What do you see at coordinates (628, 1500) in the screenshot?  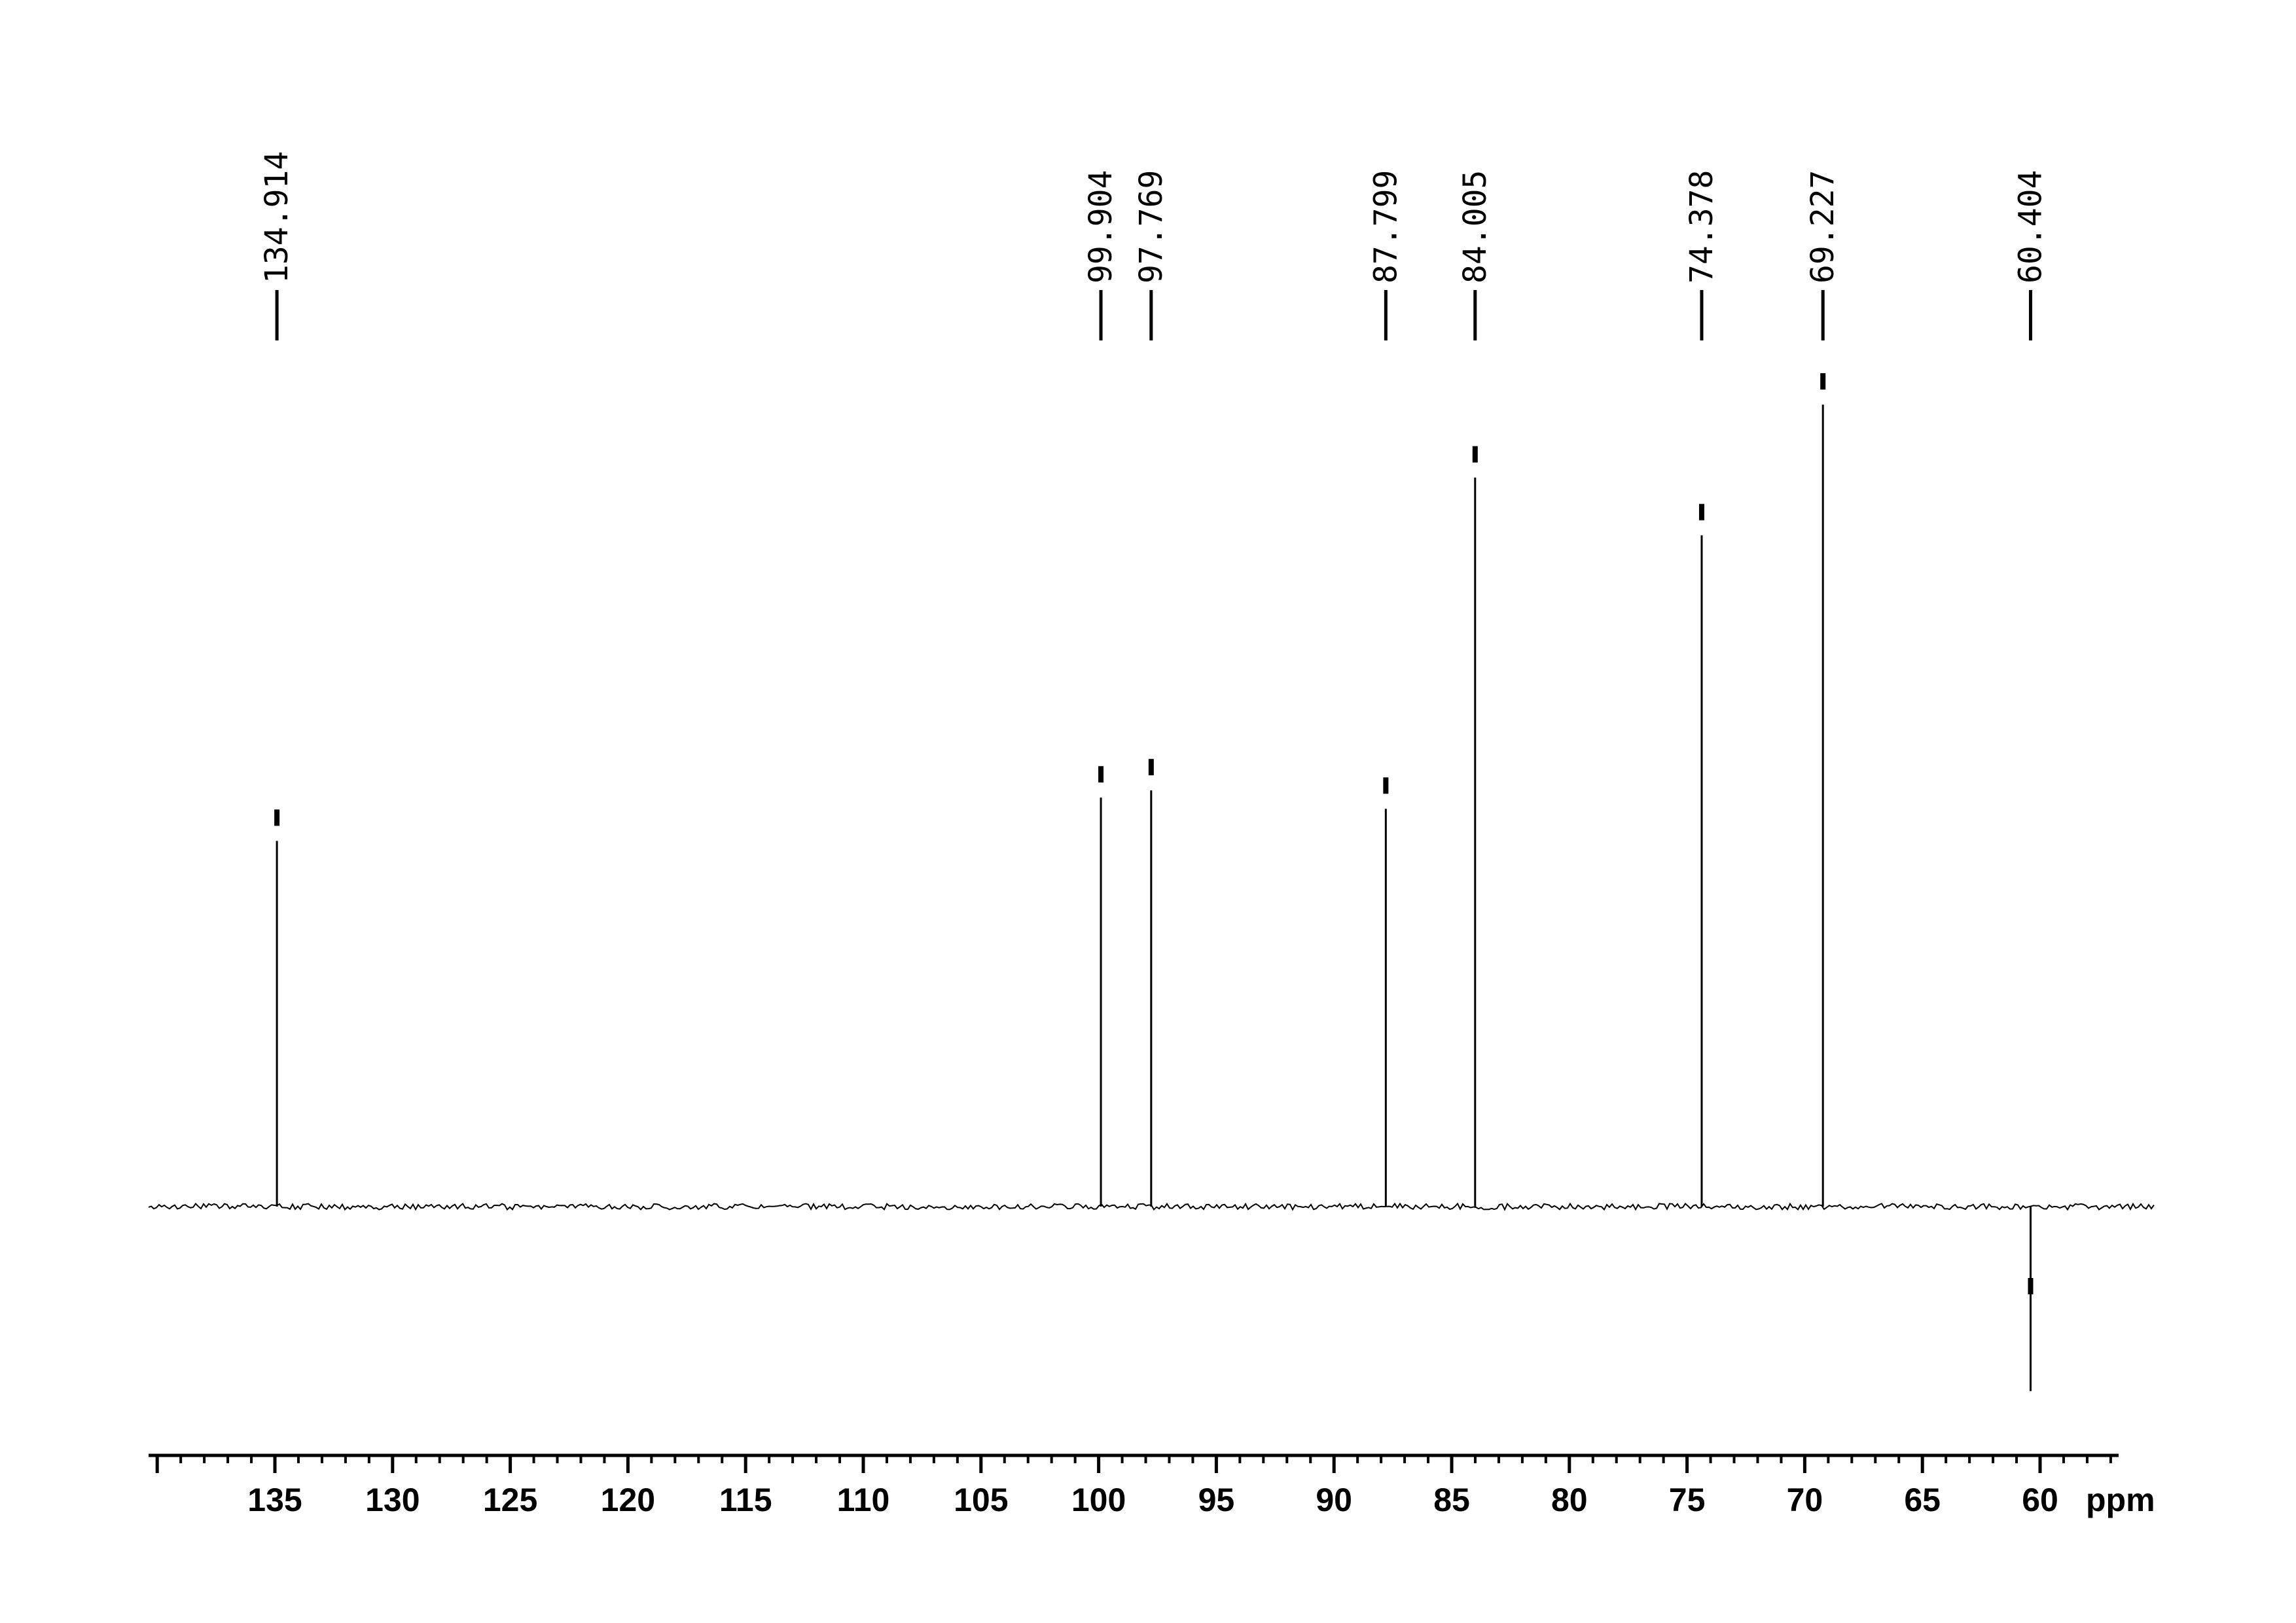 I see `axis-tick-label: 120` at bounding box center [628, 1500].